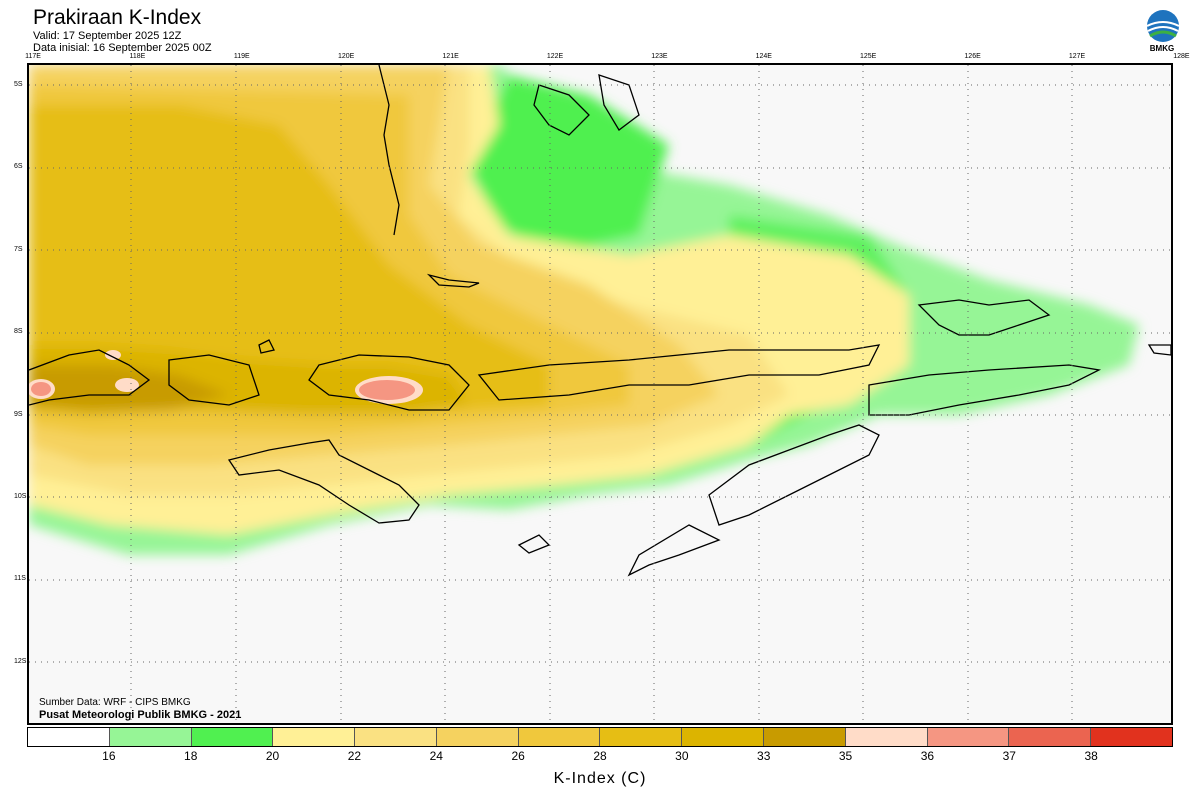 The image size is (1200, 800). What do you see at coordinates (1163, 32) in the screenshot?
I see `bmkg-logo-icon` at bounding box center [1163, 32].